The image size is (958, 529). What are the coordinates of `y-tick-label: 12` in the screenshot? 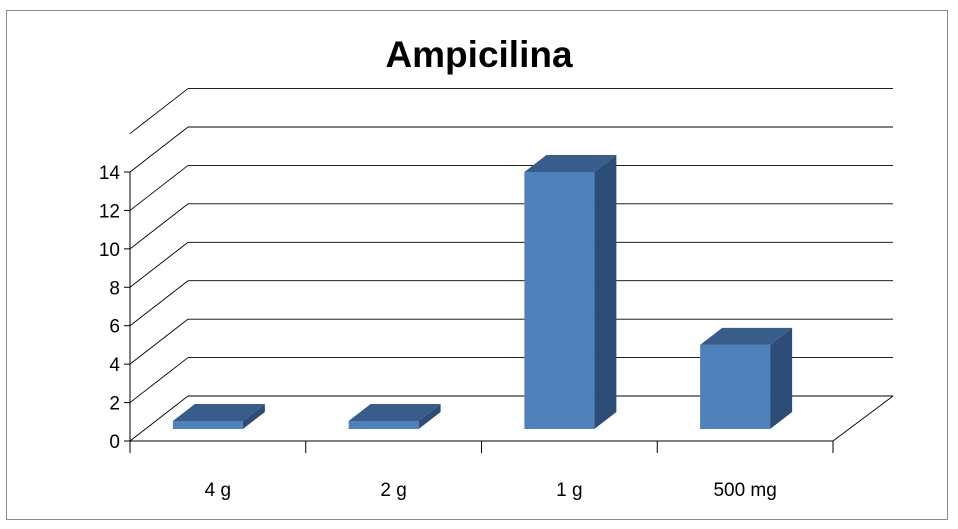 It's located at (109, 211).